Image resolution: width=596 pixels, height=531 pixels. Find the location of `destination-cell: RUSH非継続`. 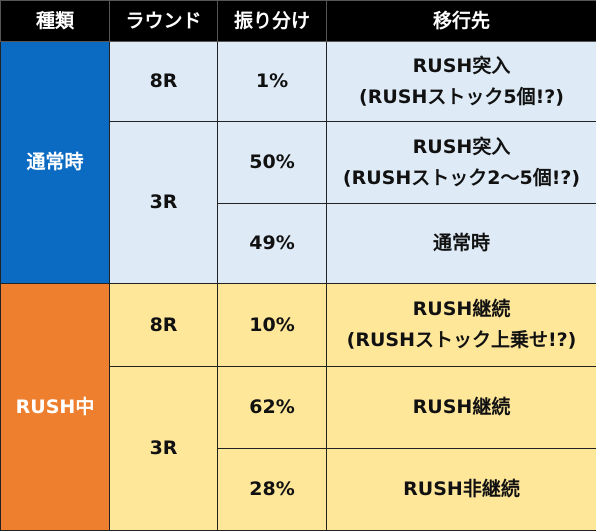

destination-cell: RUSH非継続 is located at coordinates (461, 490).